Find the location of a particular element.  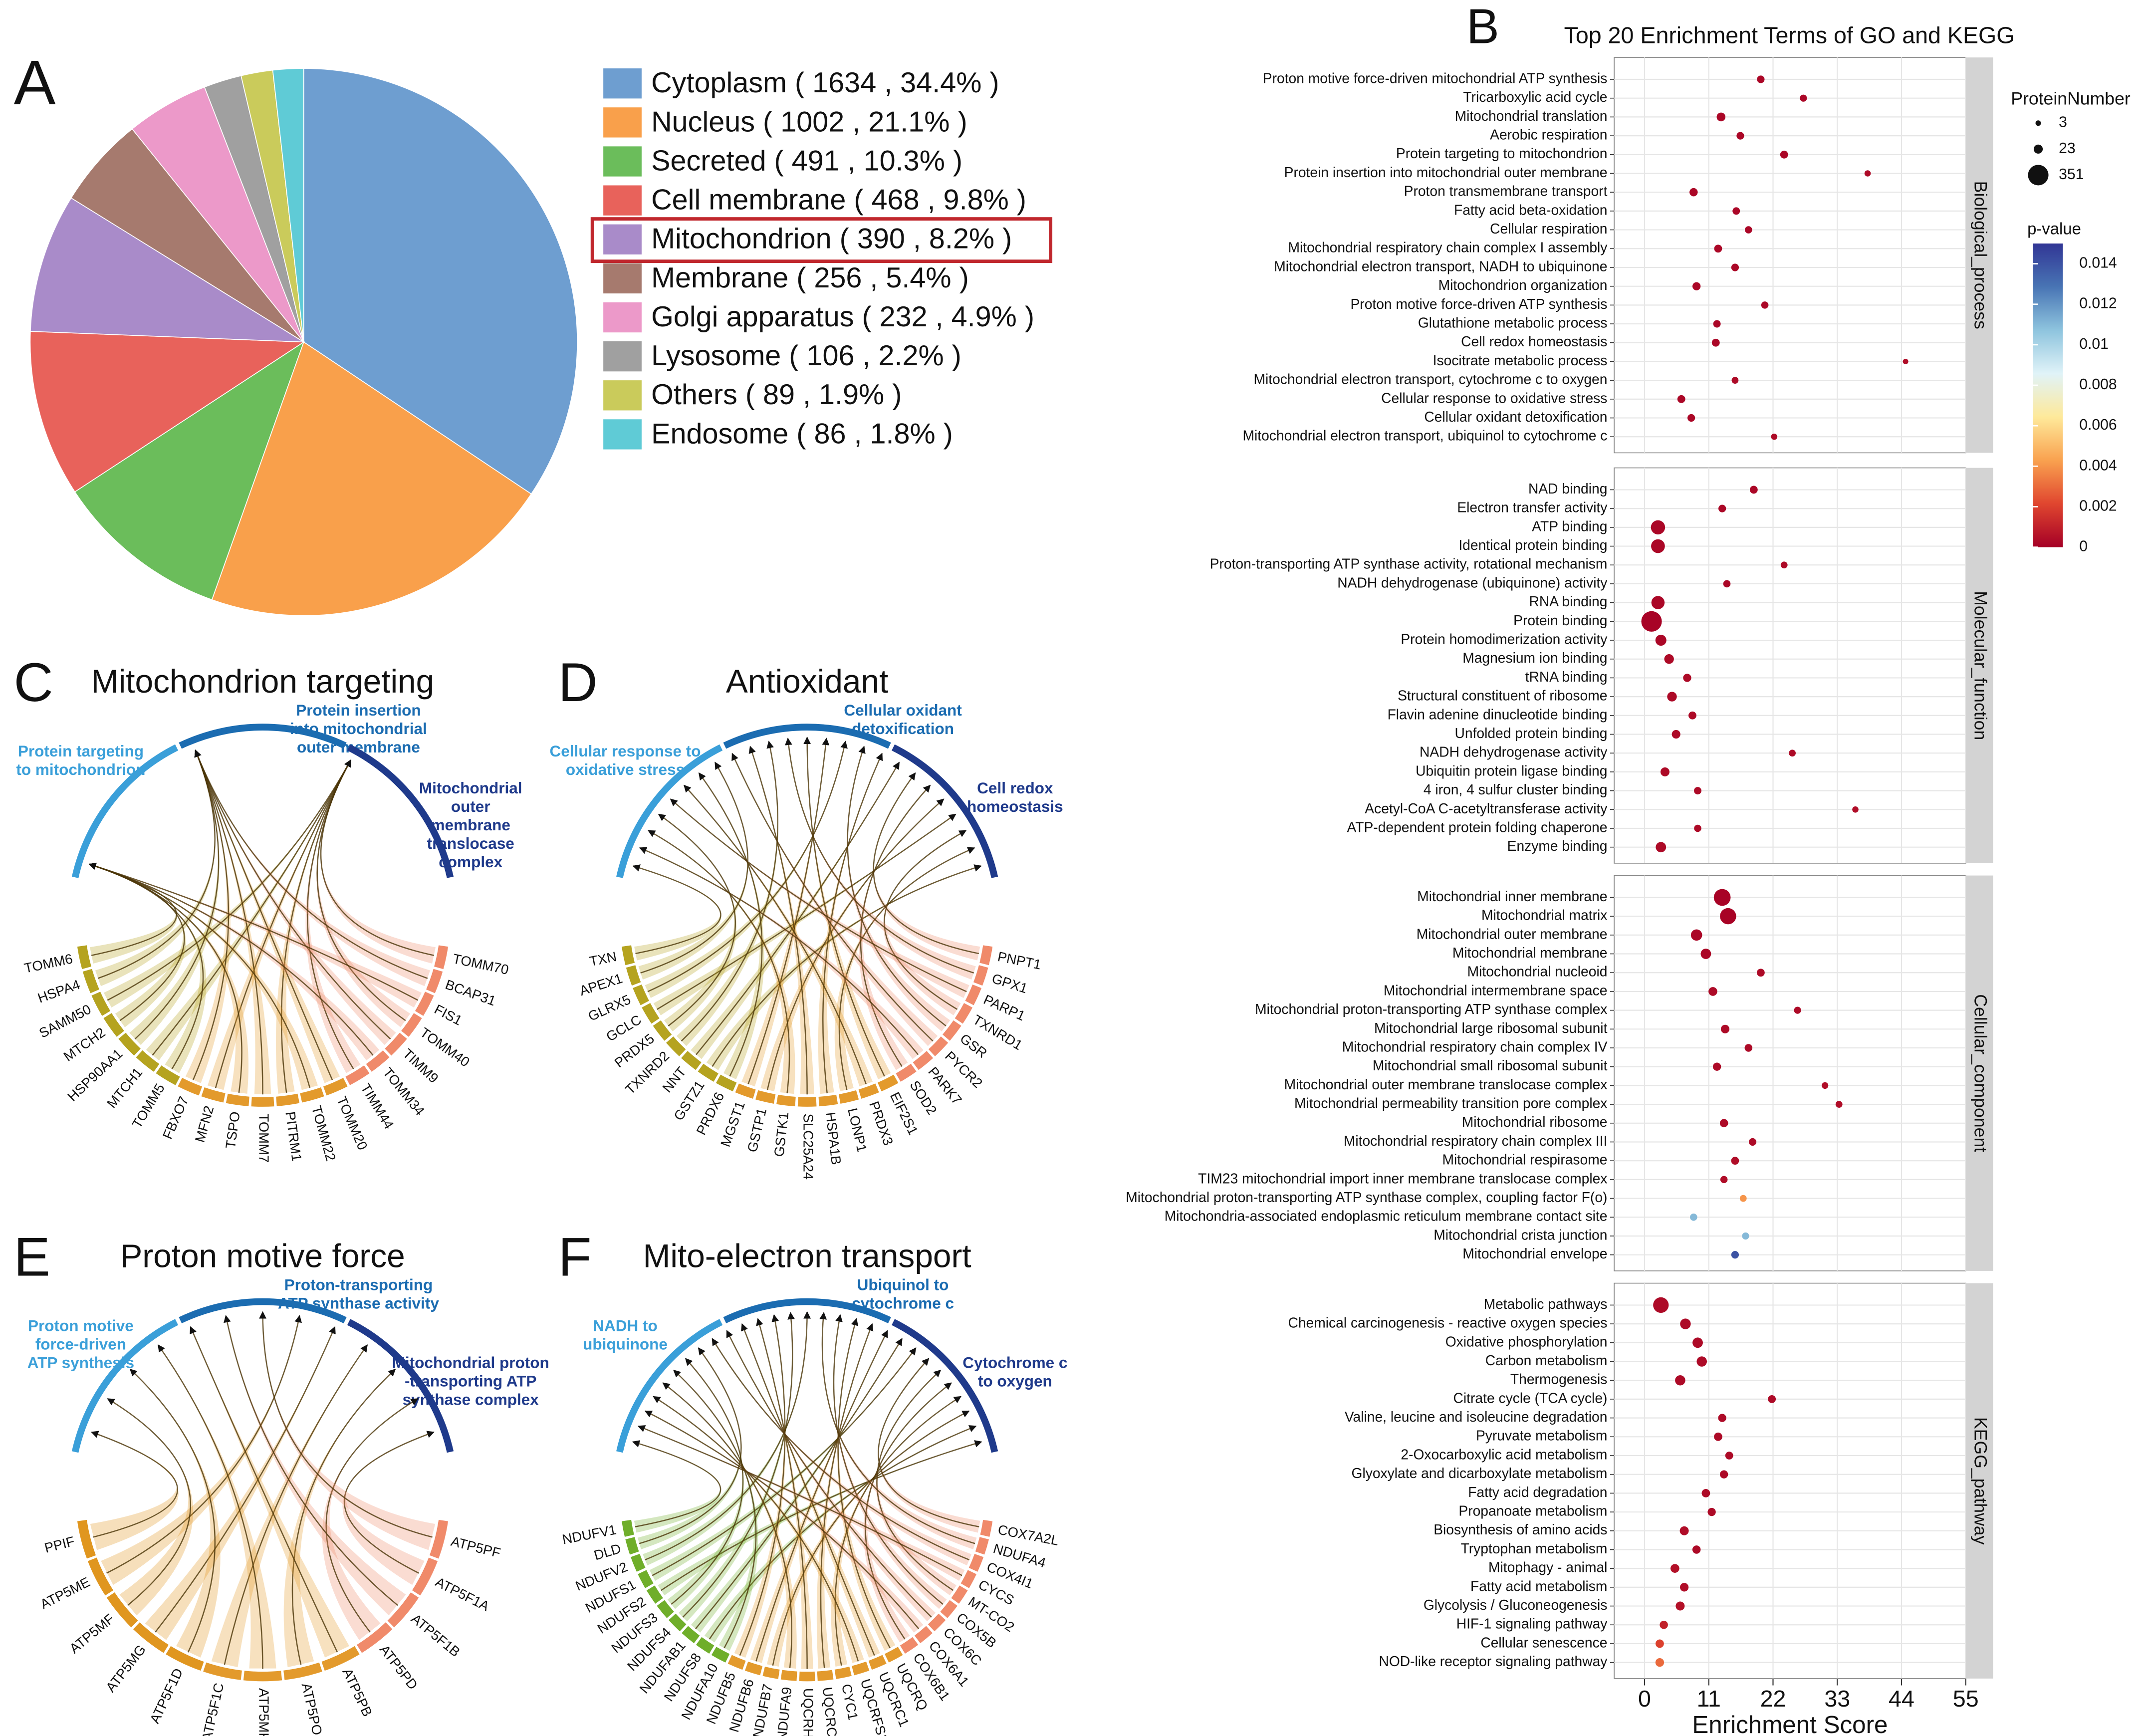

y-tick-label: NADH dehydrogenase activity is located at coordinates (1514, 752).